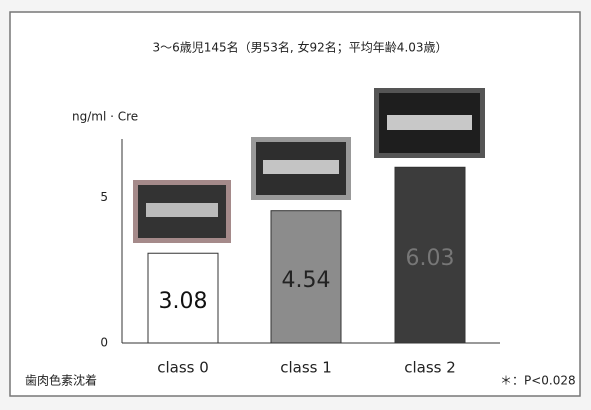 The image size is (591, 410). Describe the element at coordinates (430, 368) in the screenshot. I see `x-tick-label: class 2` at that location.